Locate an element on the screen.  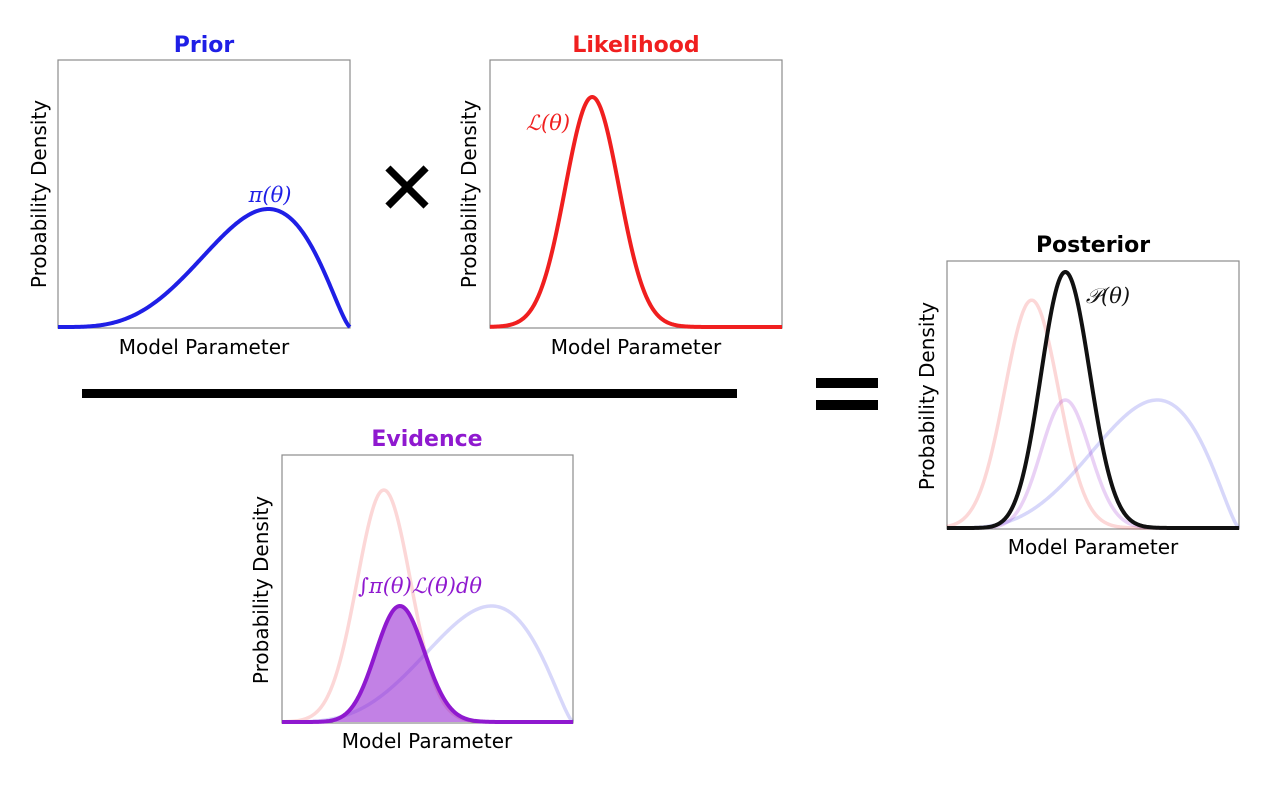
likelihood-curve is located at coordinates (636, 212).